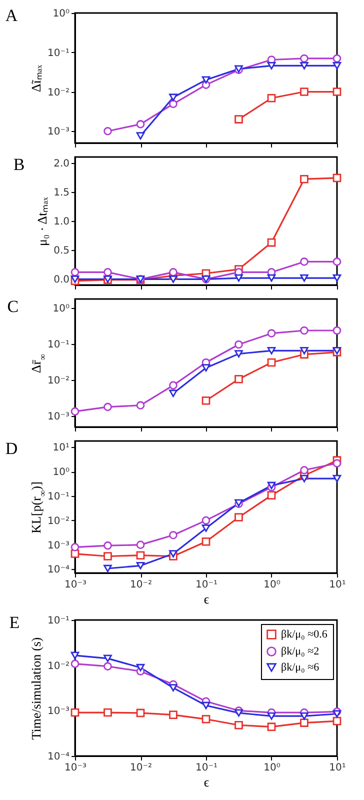 This screenshot has height=800, width=364. I want to click on y-tick-label: 1.0, so click(62, 222).